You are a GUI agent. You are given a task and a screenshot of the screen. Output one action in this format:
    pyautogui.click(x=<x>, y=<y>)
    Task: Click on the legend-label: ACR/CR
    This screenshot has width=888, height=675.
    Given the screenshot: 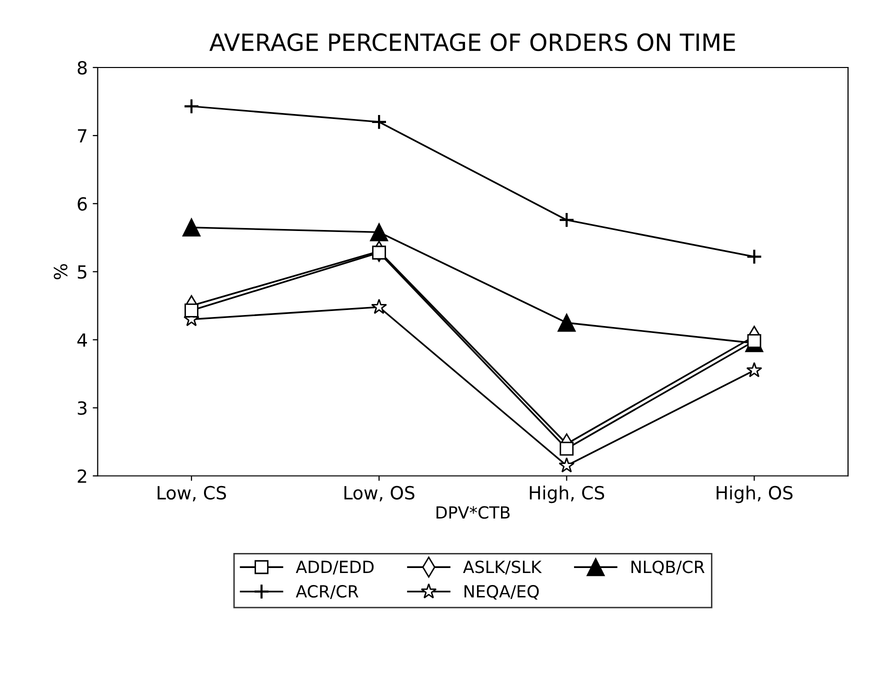 What is the action you would take?
    pyautogui.click(x=327, y=592)
    